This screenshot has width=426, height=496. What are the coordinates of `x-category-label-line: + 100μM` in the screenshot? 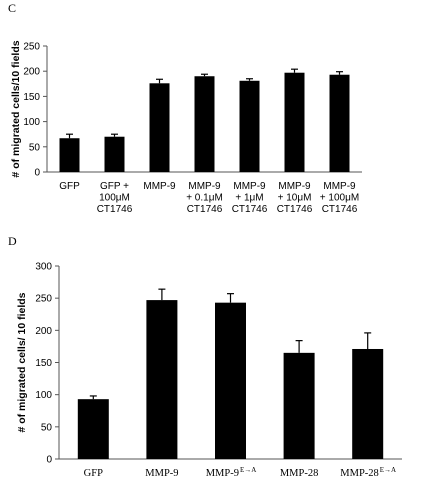 It's located at (339, 198).